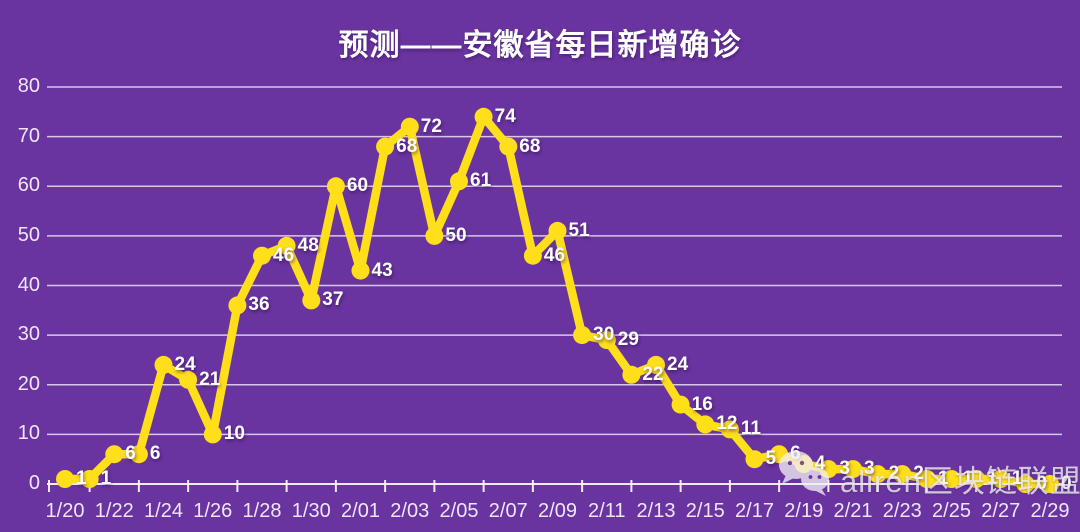  I want to click on data-point-label: 50, so click(456, 235).